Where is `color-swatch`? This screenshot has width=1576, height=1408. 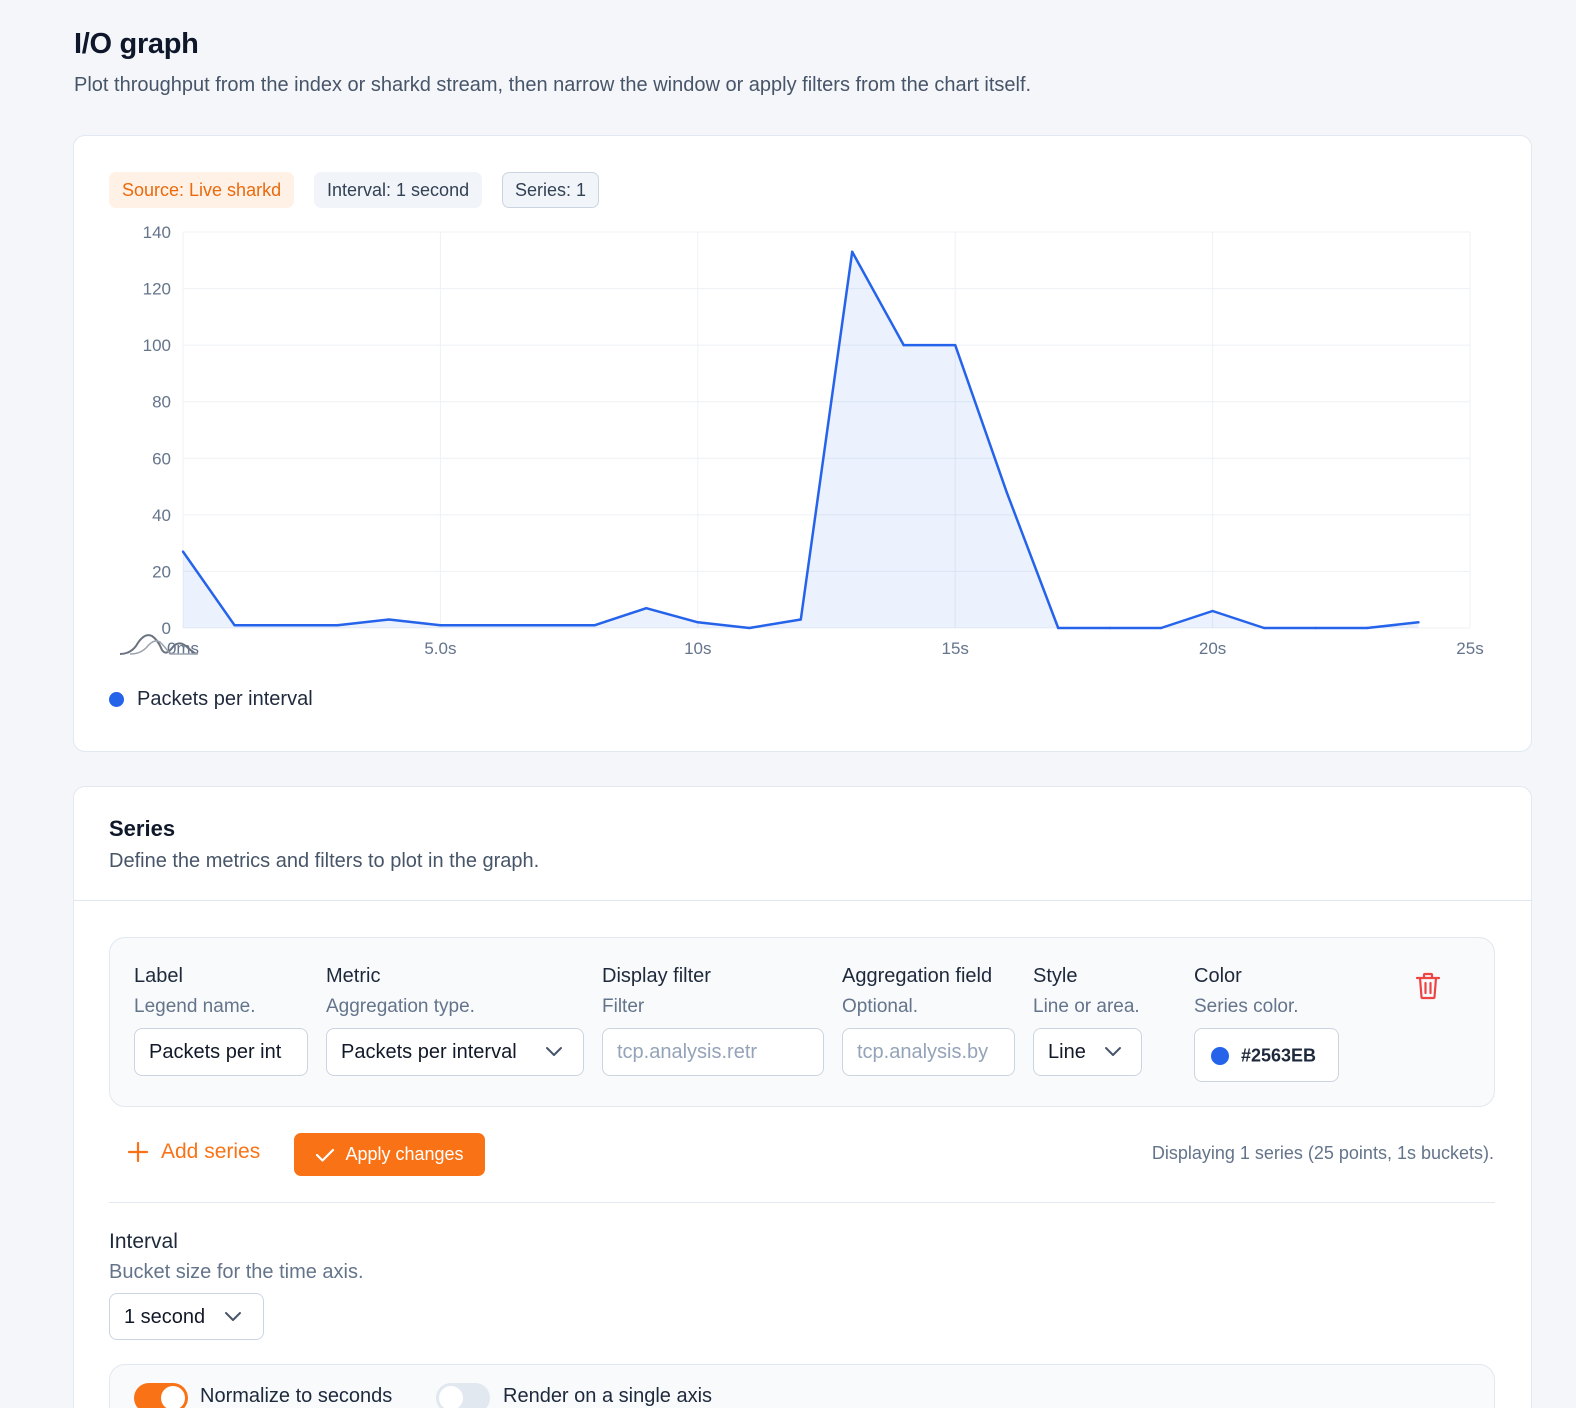
color-swatch is located at coordinates (1220, 1055).